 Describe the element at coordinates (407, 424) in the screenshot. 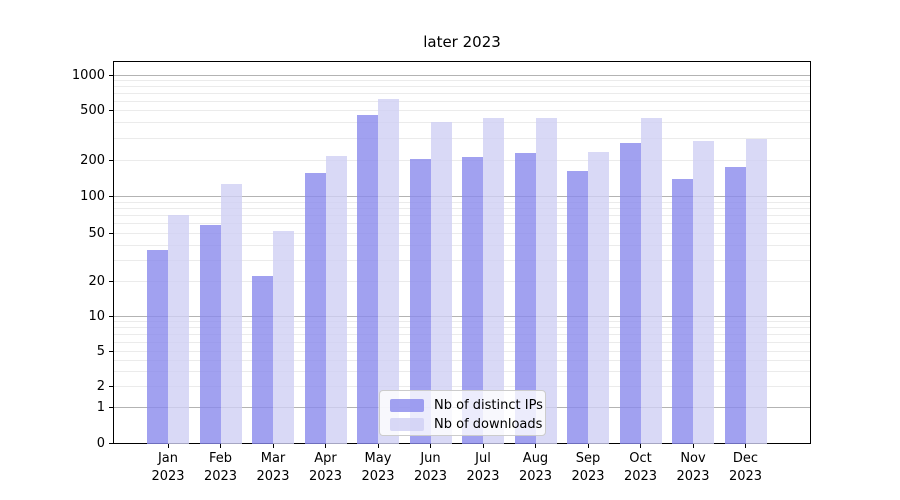

I see `legend-swatch-downloads-icon` at that location.